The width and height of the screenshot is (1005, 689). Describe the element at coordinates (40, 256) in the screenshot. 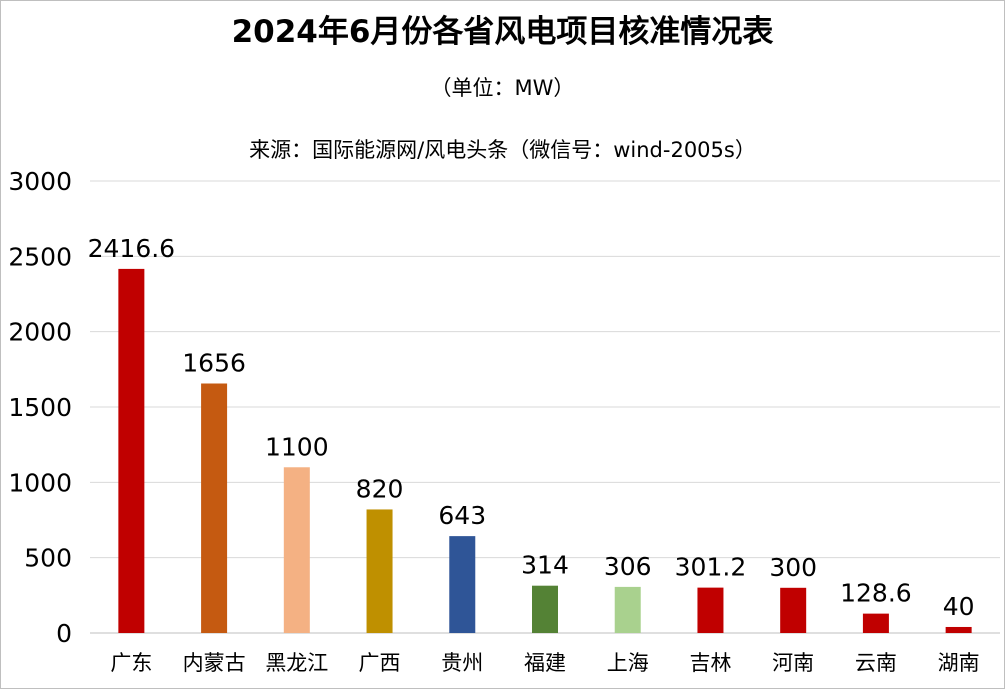

I see `y-tick-label: 2500` at that location.